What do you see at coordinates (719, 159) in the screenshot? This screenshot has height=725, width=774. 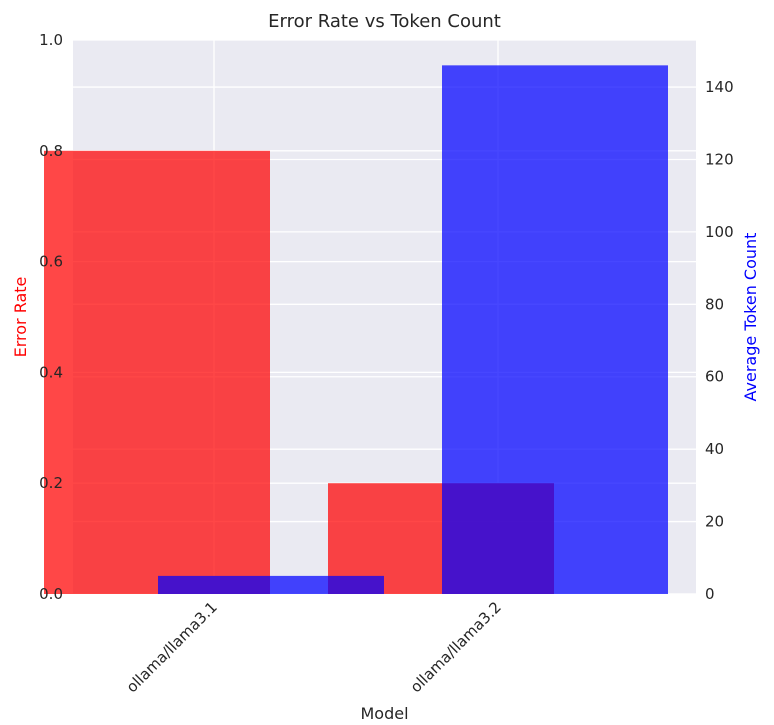 I see `y-right-tick-label: 120` at bounding box center [719, 159].